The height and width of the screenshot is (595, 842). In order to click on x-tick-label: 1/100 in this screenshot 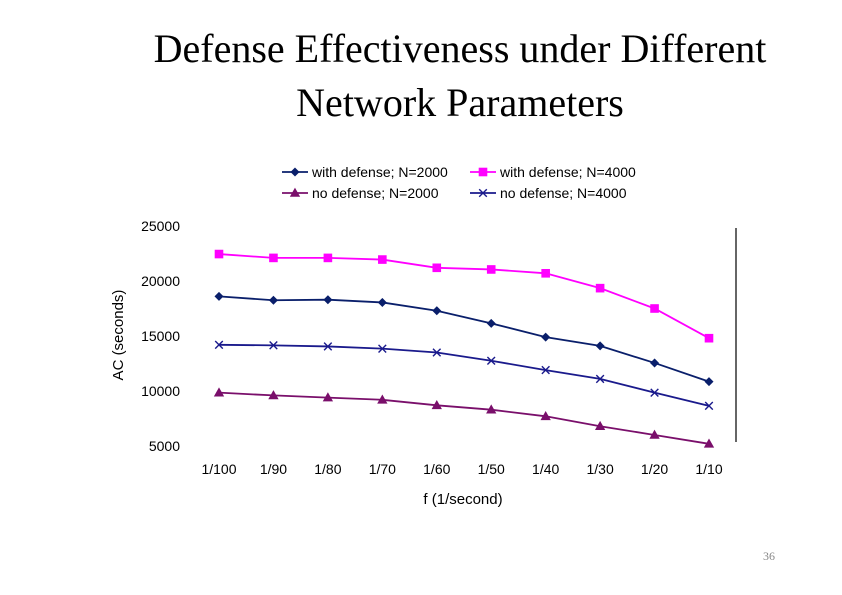, I will do `click(218, 469)`.